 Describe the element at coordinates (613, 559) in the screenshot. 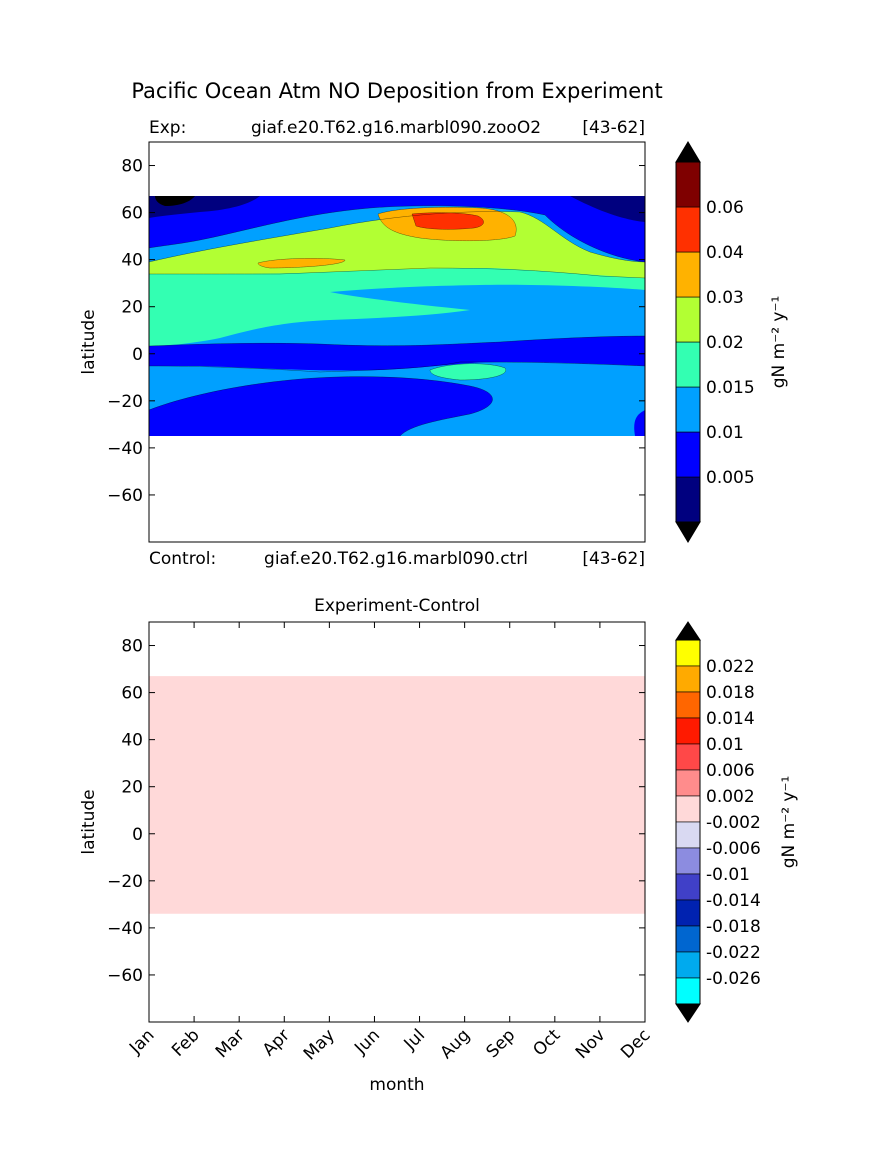

I see `control-years: [43-62]` at that location.